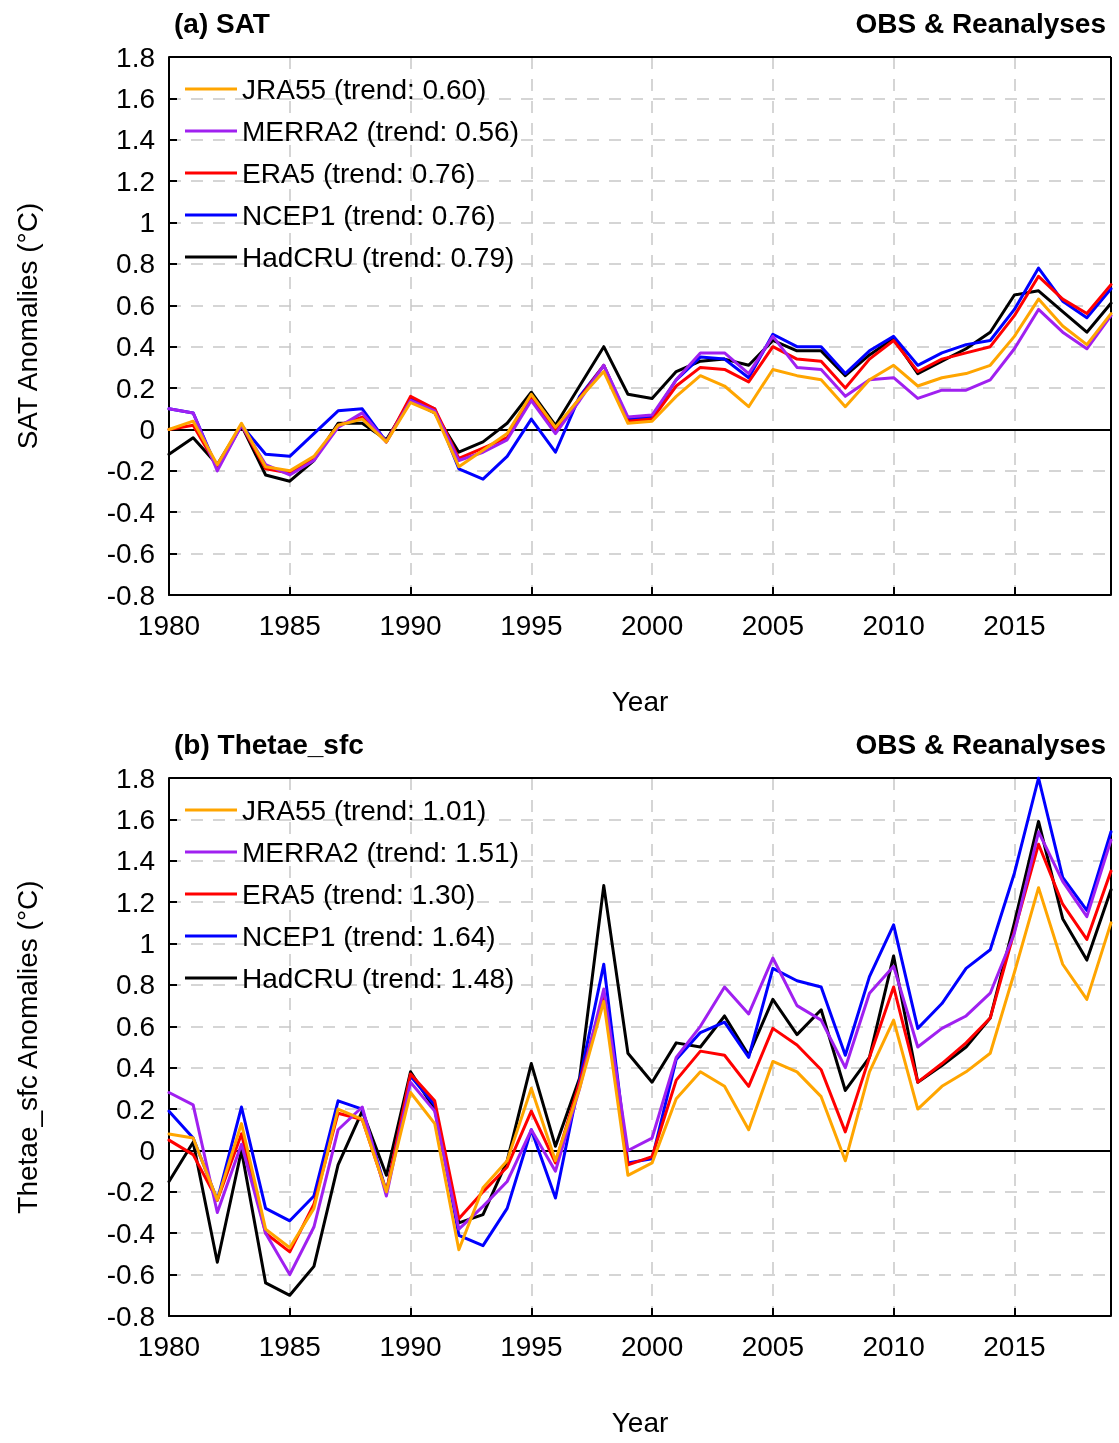 The height and width of the screenshot is (1443, 1119). Describe the element at coordinates (27, 1047) in the screenshot. I see `y-axis-title: Thetae_sfc Anomalies (°C)` at that location.